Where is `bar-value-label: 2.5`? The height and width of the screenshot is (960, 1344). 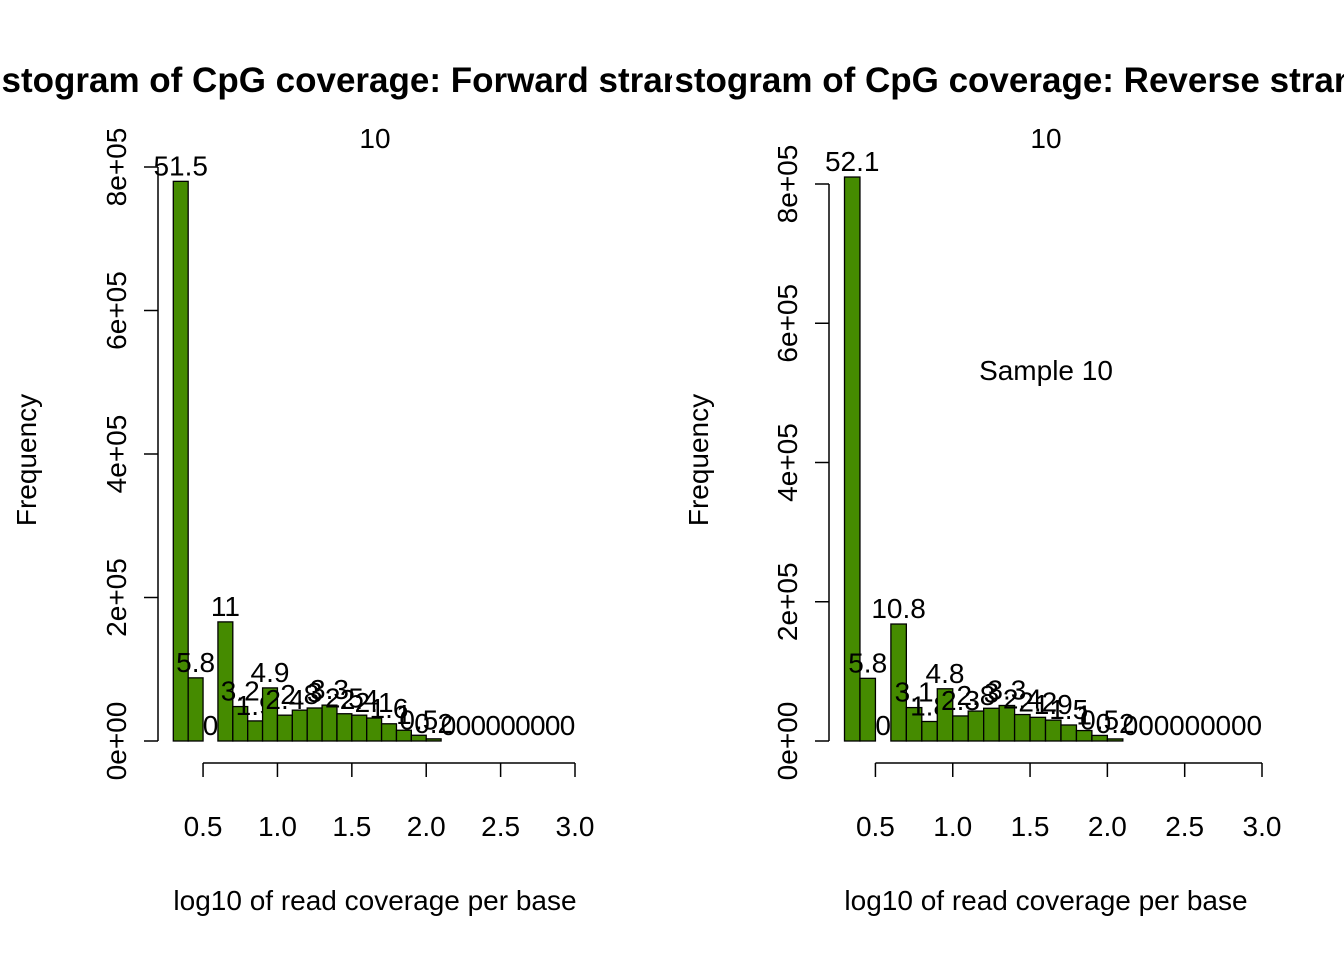 bar-value-label: 2.5 is located at coordinates (344, 698).